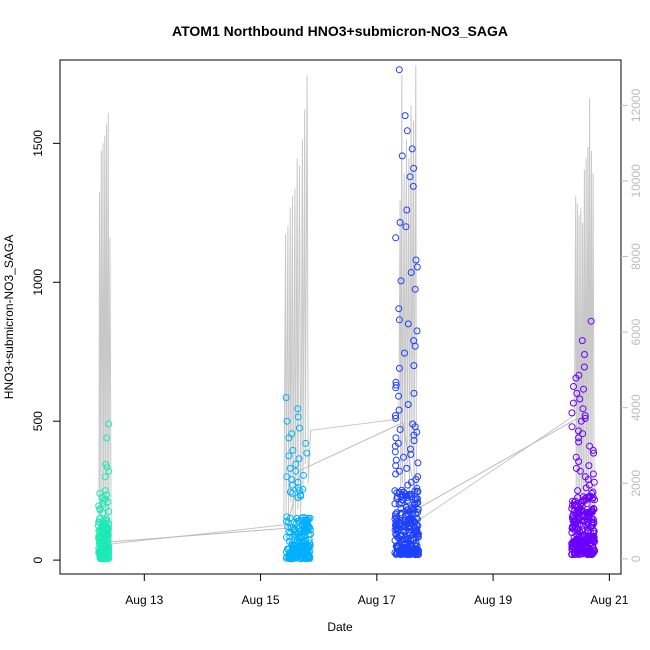 This screenshot has height=650, width=650. Describe the element at coordinates (340, 31) in the screenshot. I see `chart-title: ATOM1 Northbound HNO3+submicron-NO3_SAGA` at that location.